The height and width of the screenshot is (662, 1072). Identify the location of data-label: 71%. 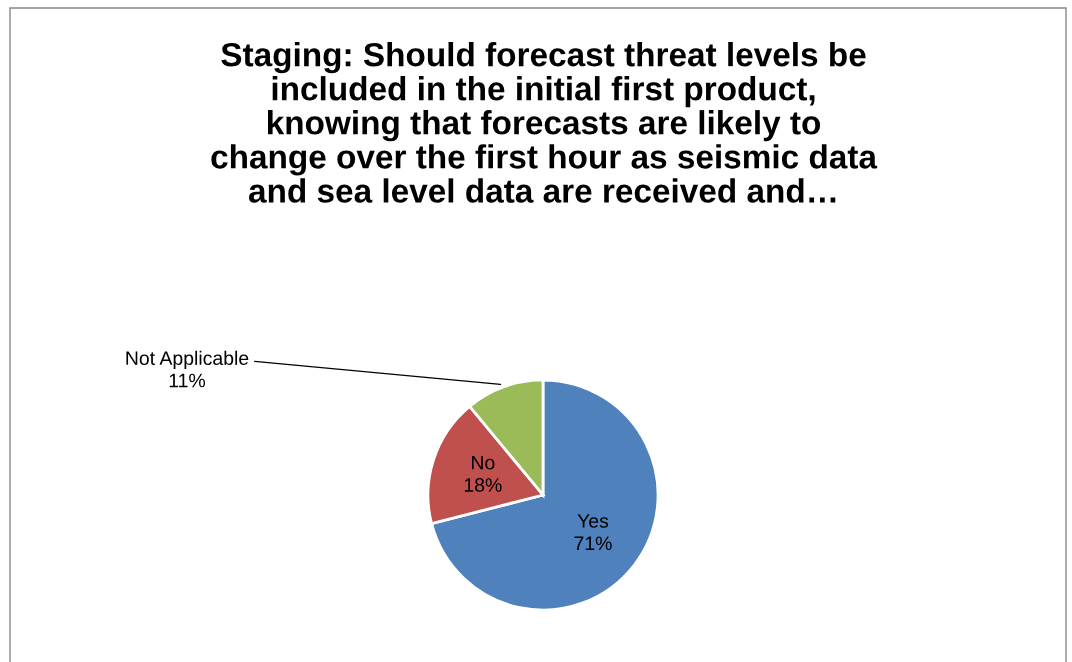
(593, 543).